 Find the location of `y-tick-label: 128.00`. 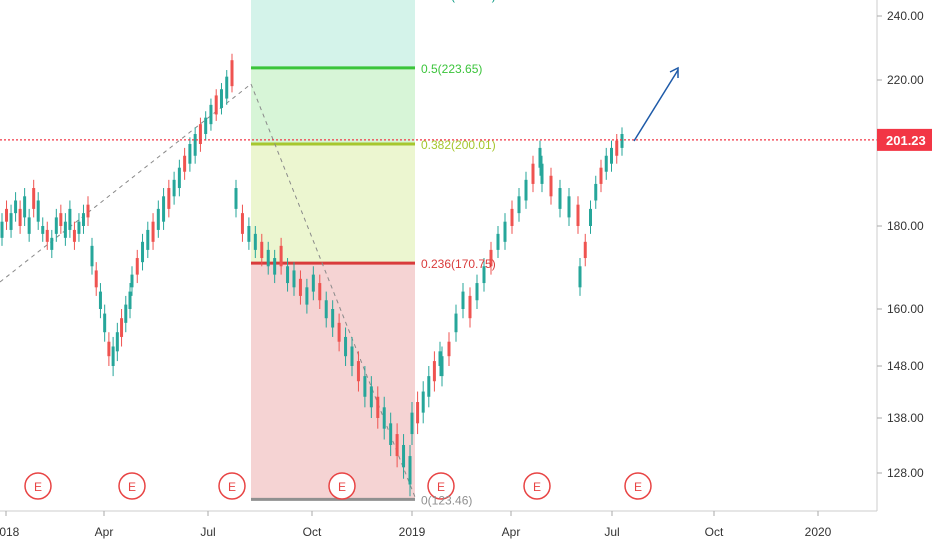

y-tick-label: 128.00 is located at coordinates (905, 473).